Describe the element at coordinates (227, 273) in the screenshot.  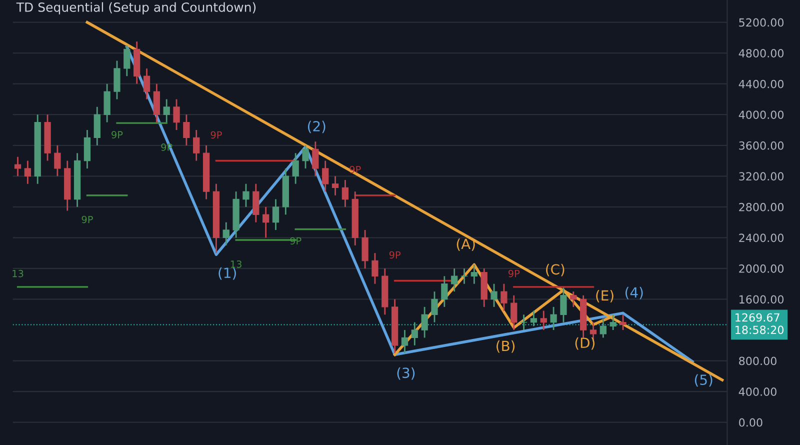
I see `annotation: (1)` at that location.